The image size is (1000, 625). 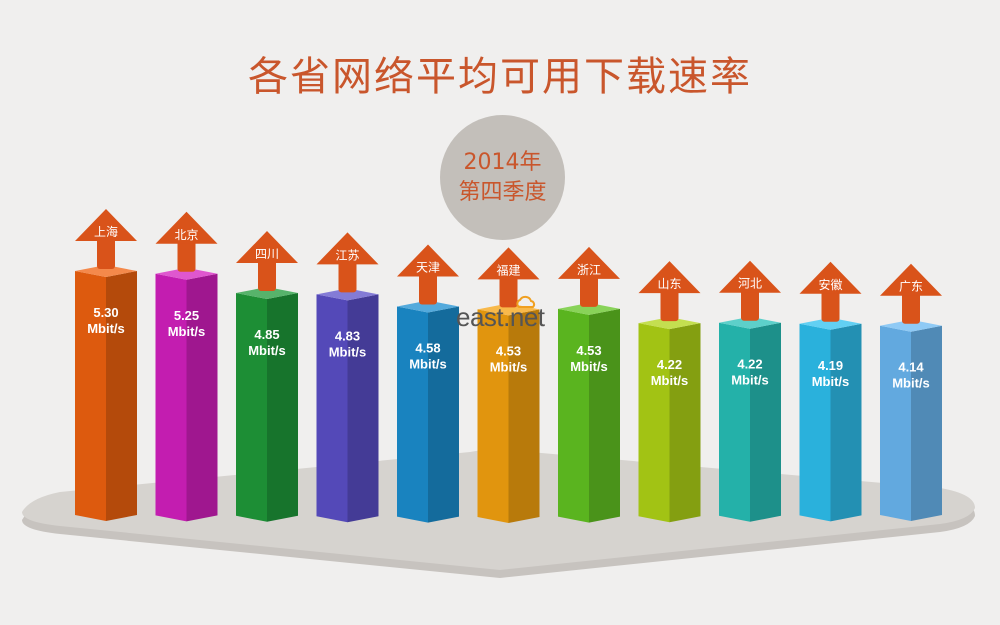 What do you see at coordinates (186, 315) in the screenshot?
I see `bar-value-label: 5.25` at bounding box center [186, 315].